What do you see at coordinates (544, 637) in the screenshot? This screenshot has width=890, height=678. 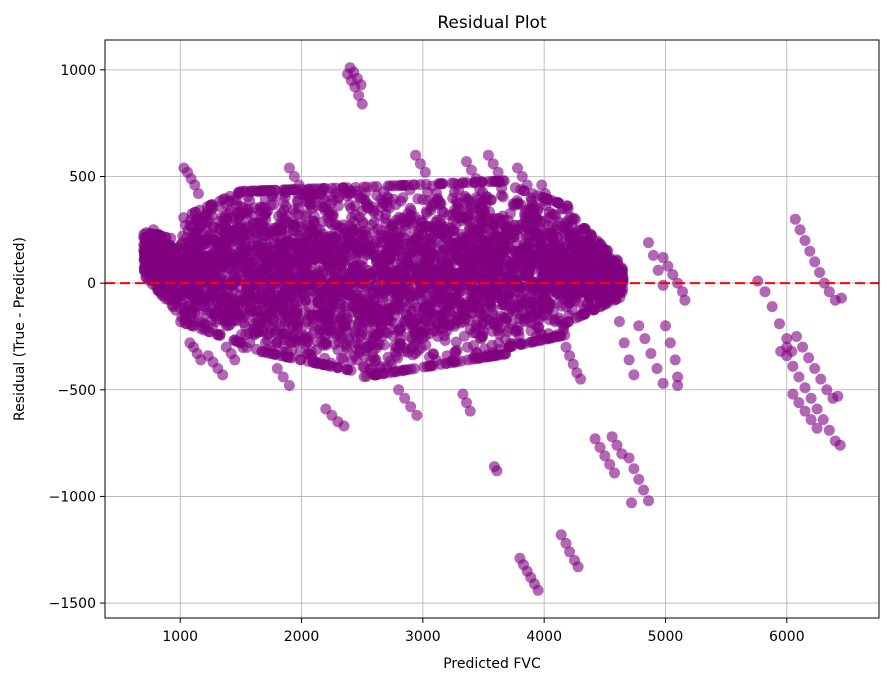 I see `x-tick-label: 4000` at bounding box center [544, 637].